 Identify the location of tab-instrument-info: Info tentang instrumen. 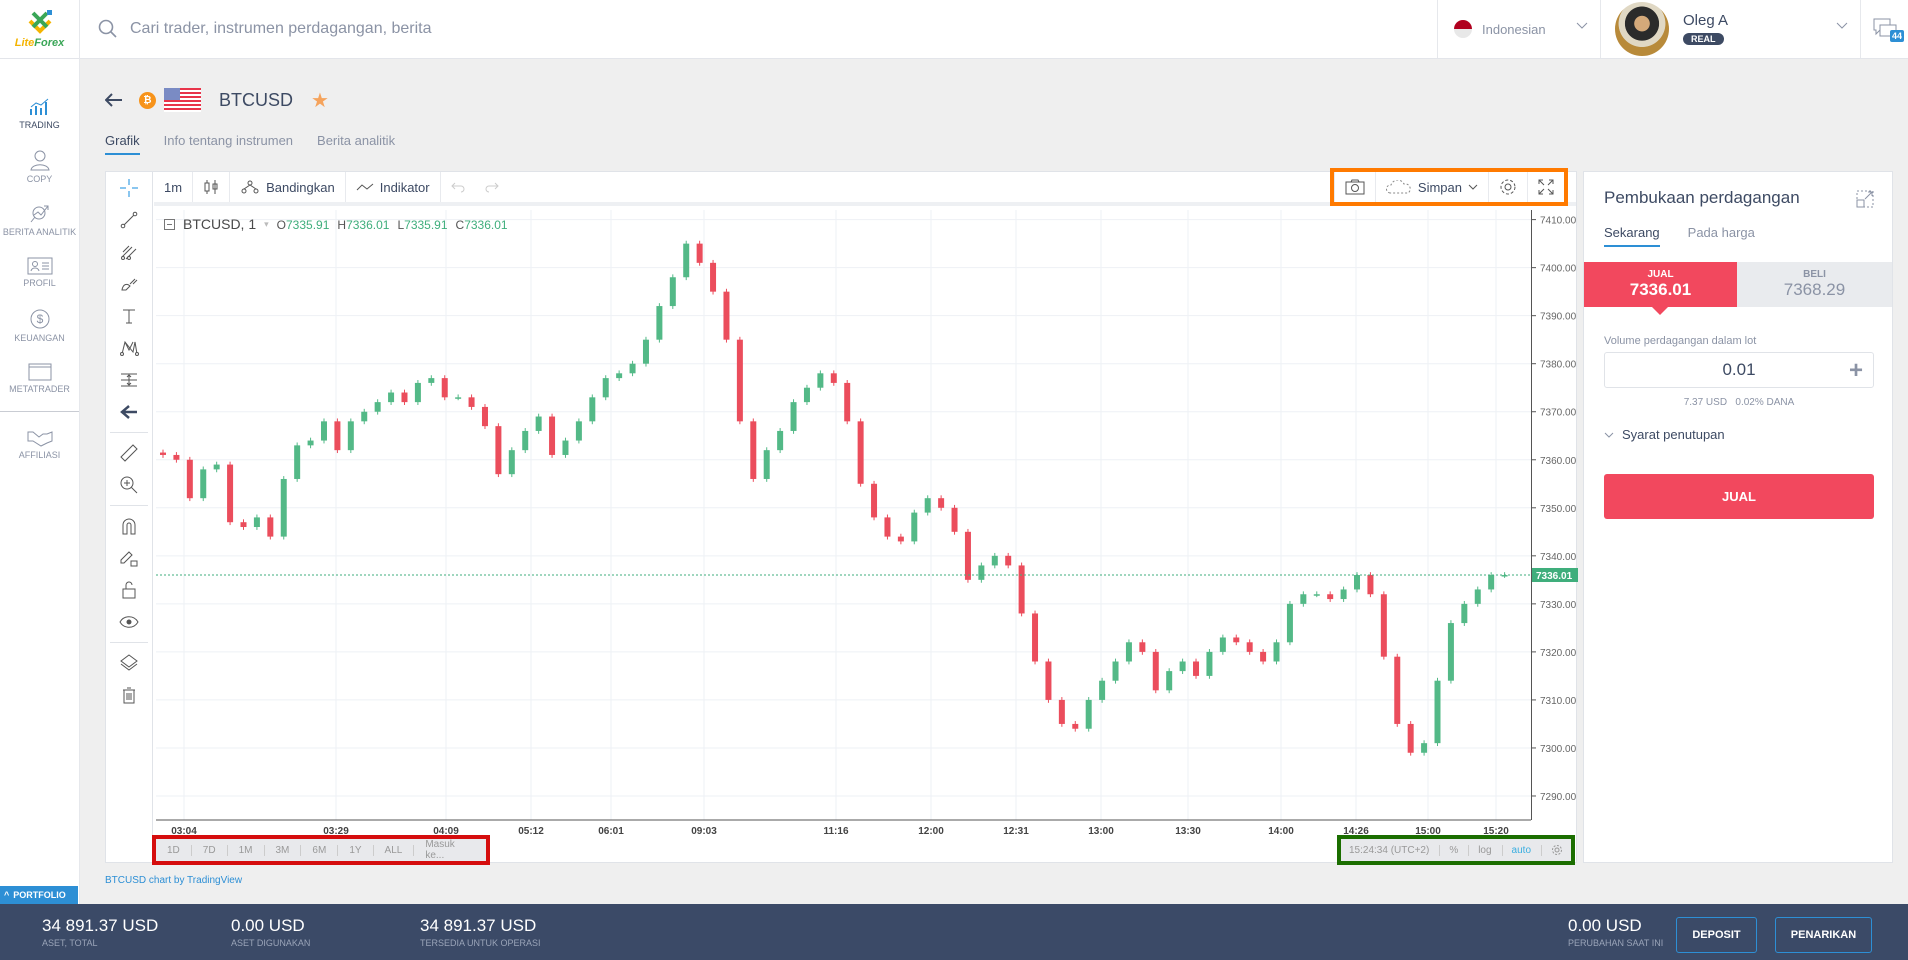
(228, 140).